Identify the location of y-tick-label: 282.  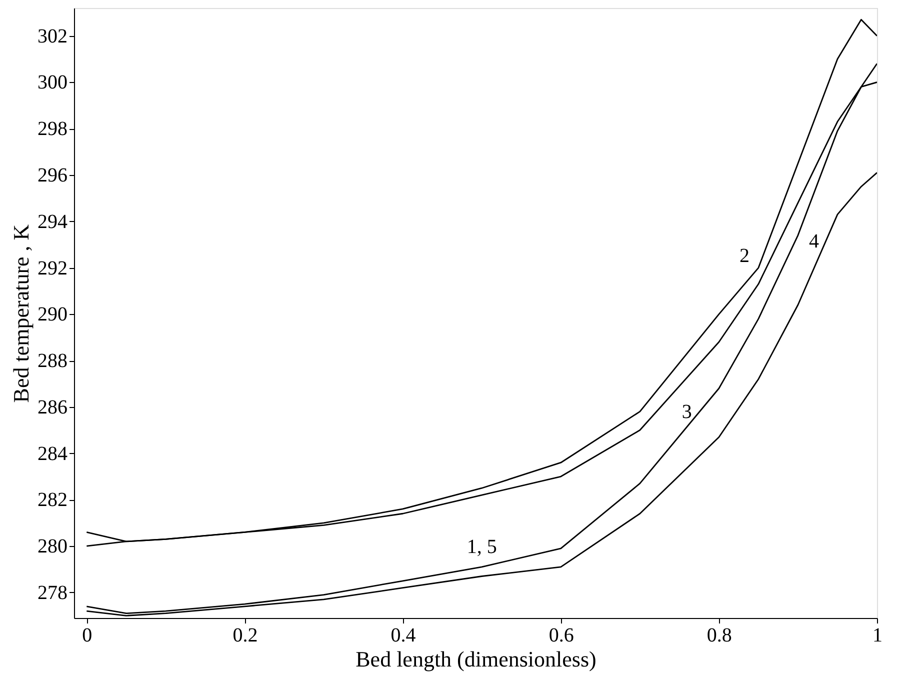
(53, 500).